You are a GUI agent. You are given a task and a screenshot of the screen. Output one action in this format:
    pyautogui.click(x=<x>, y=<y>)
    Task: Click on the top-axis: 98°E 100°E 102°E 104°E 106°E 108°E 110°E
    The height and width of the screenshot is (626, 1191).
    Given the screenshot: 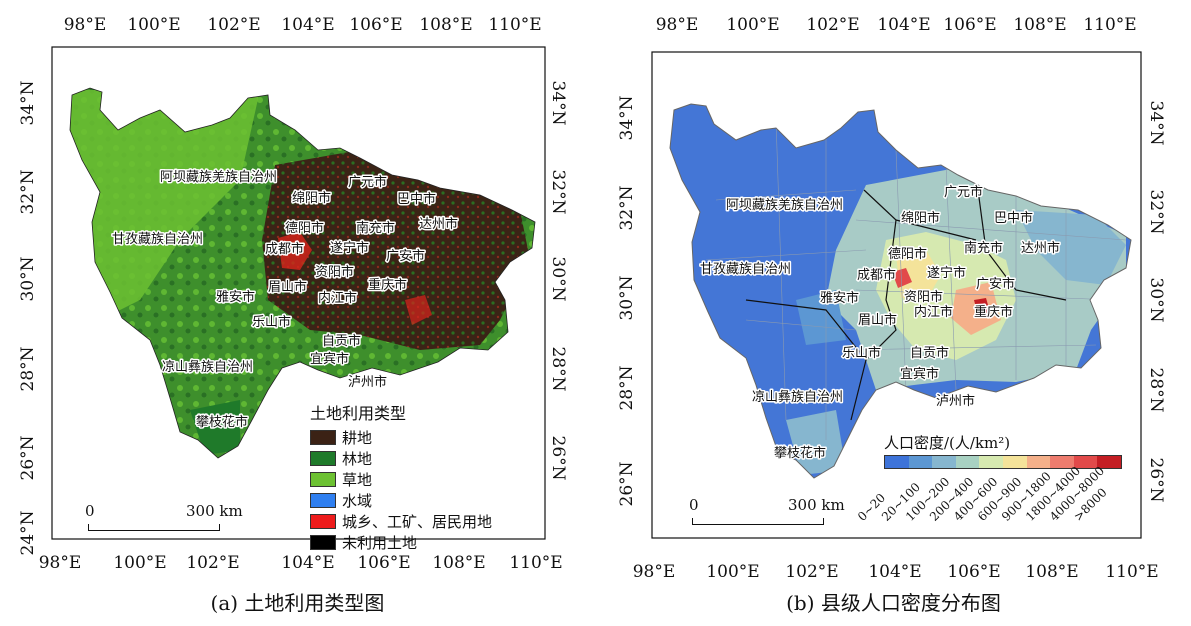 What is the action you would take?
    pyautogui.click(x=303, y=25)
    